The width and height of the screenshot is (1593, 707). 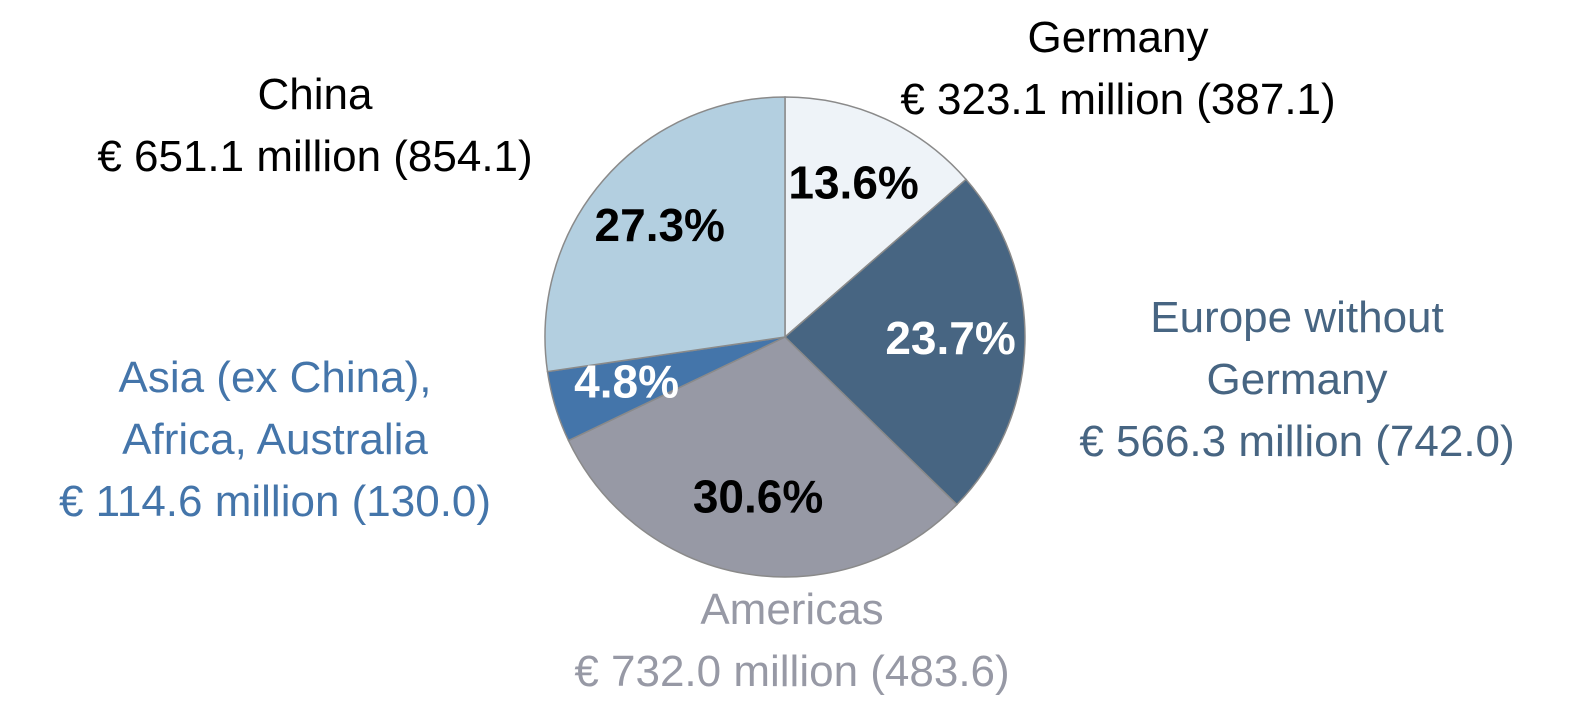 I want to click on category-label: Europe without Germany, so click(x=1297, y=348).